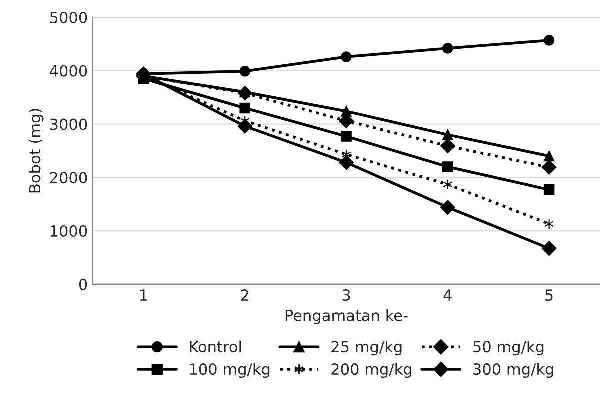  Describe the element at coordinates (509, 348) in the screenshot. I see `legend-label: 50 mg/kg` at that location.